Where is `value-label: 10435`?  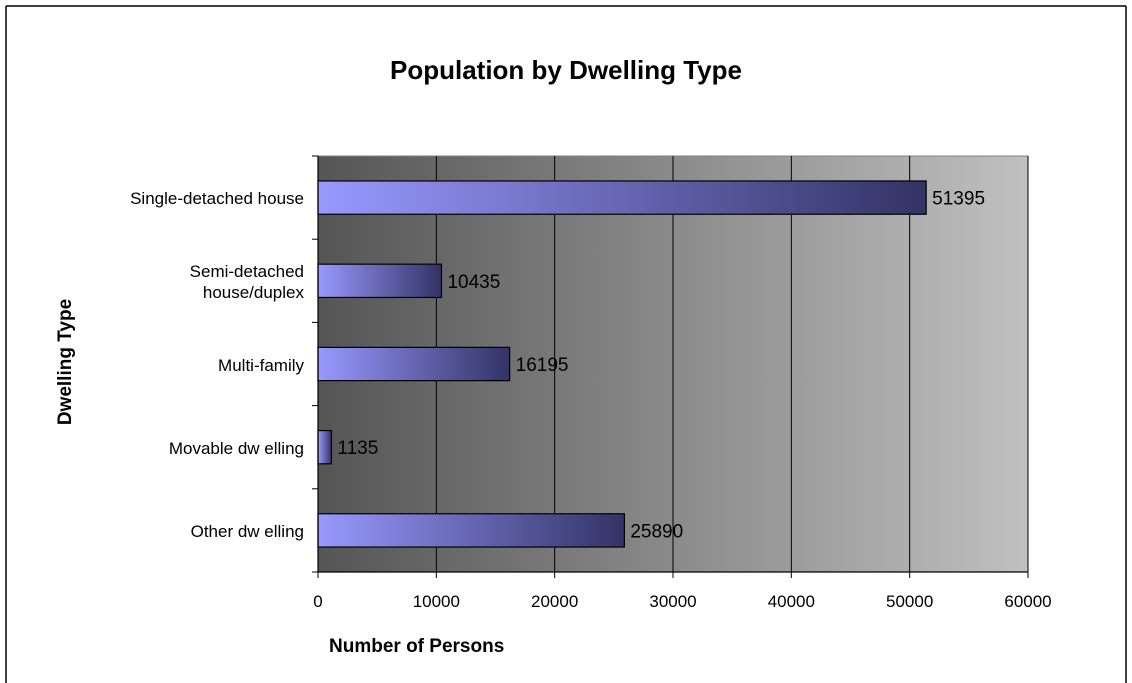
value-label: 10435 is located at coordinates (473, 282).